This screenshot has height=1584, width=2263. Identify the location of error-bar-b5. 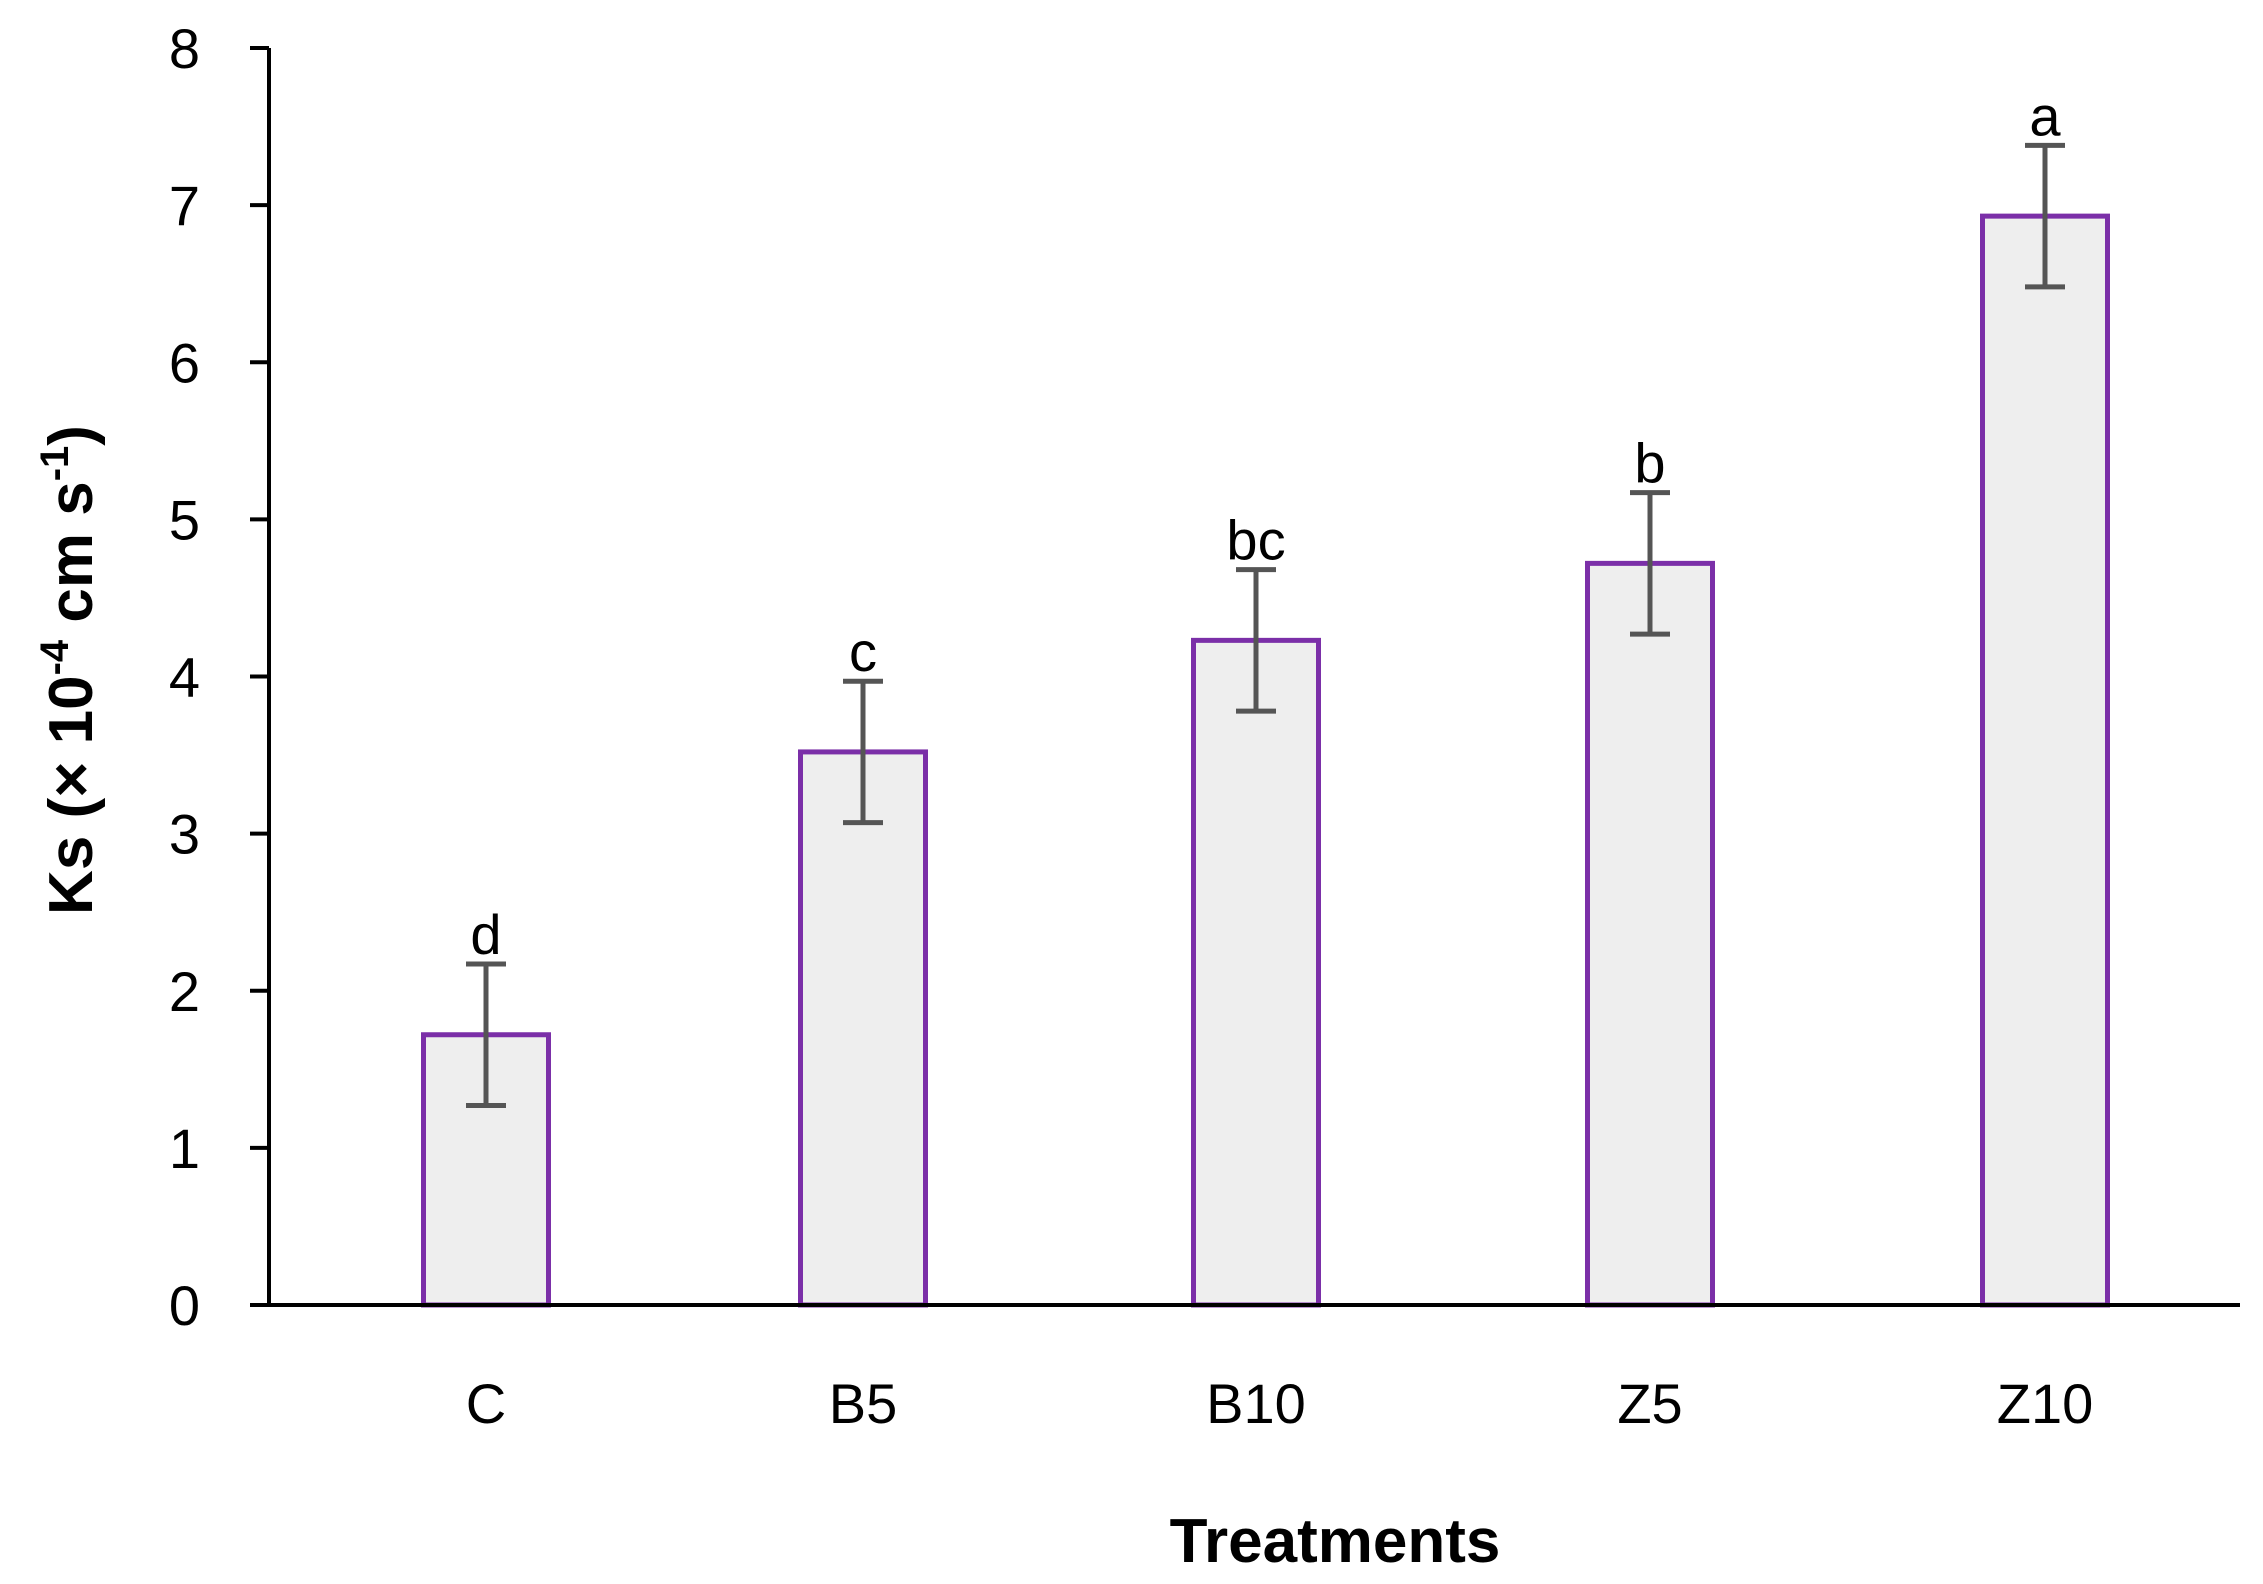
(863, 752).